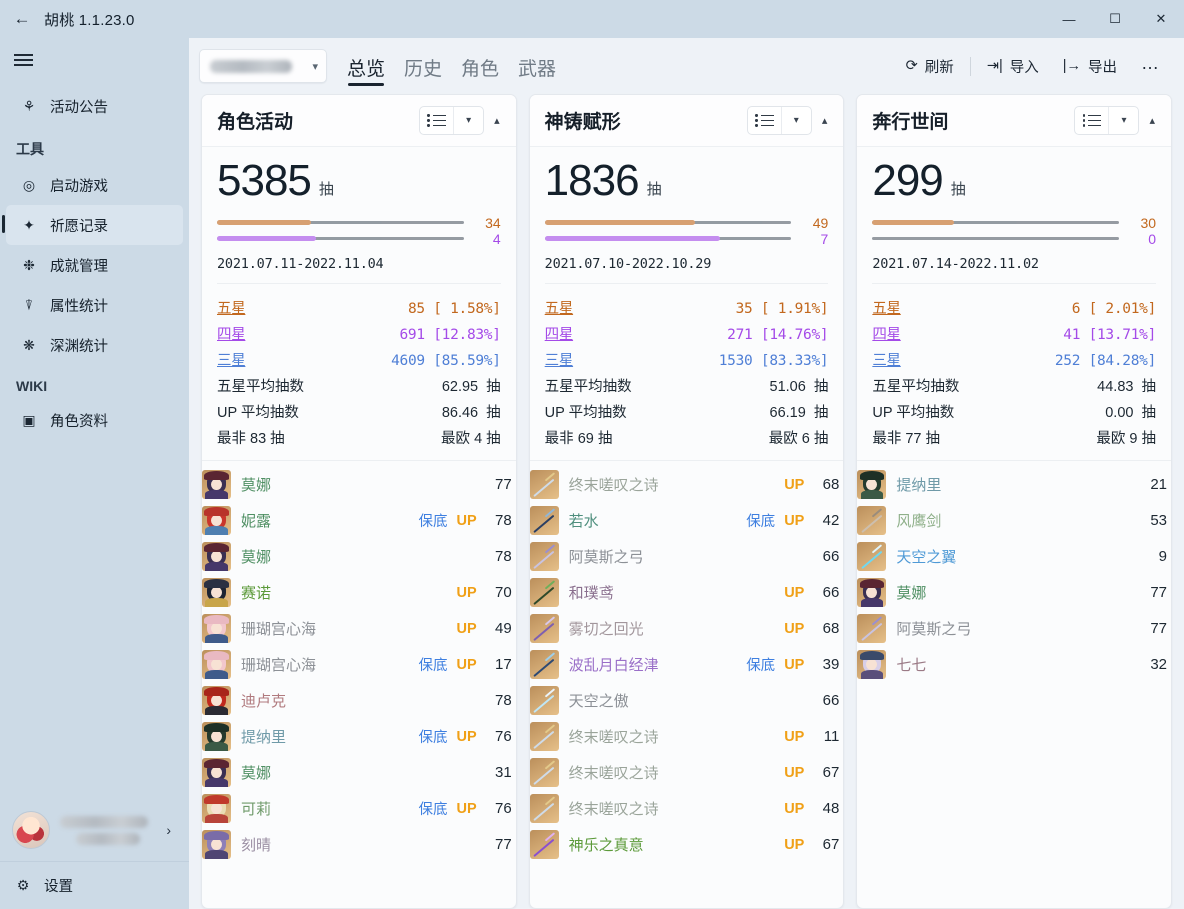  I want to click on list-item: 可莉 保底 UP 76, so click(359, 809).